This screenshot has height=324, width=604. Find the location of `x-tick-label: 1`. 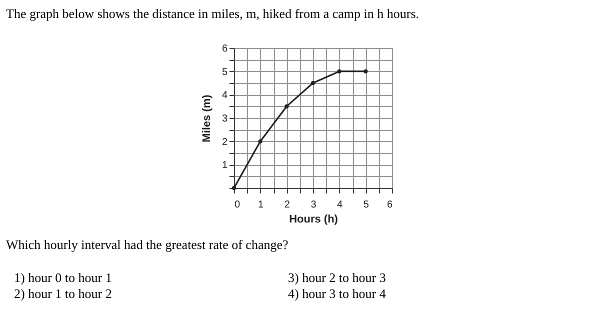

x-tick-label: 1 is located at coordinates (261, 205).